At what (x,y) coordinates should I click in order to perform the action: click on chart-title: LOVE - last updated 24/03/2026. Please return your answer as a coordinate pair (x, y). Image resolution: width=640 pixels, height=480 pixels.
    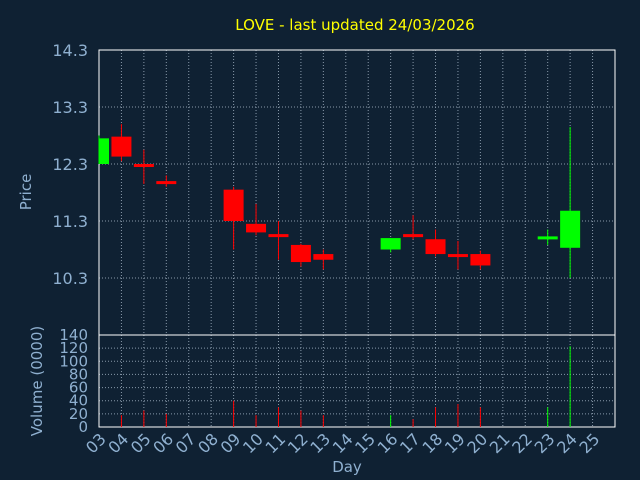
    Looking at the image, I should click on (354, 25).